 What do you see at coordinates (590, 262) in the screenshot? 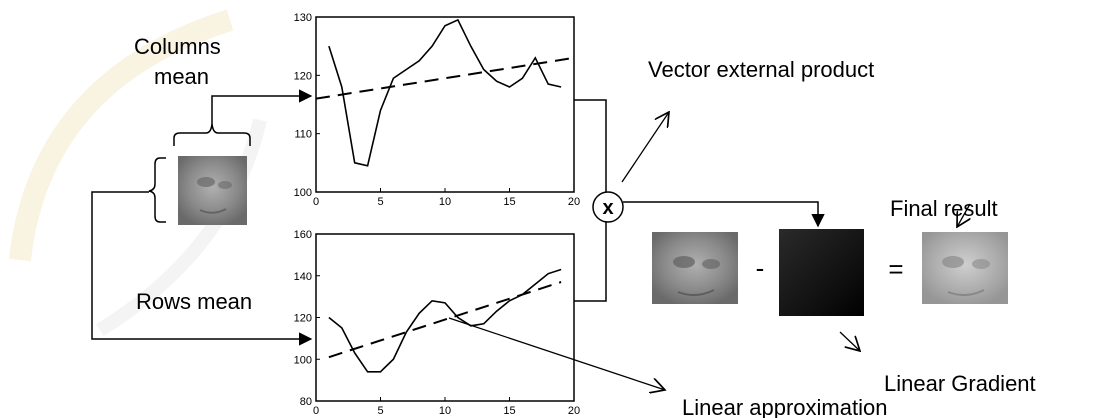
I see `bottom-chart-bracket` at bounding box center [590, 262].